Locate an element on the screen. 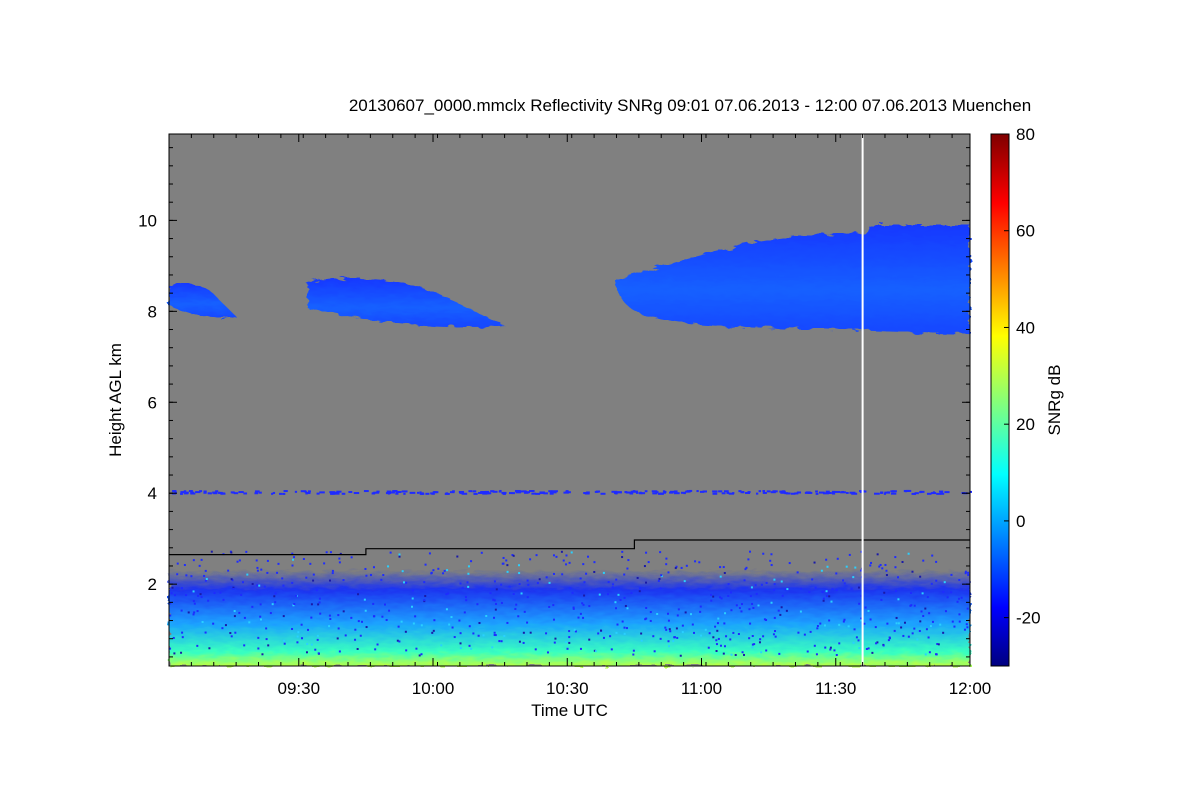 Image resolution: width=1200 pixels, height=800 pixels. boundary-layer-speckles is located at coordinates (569, 603).